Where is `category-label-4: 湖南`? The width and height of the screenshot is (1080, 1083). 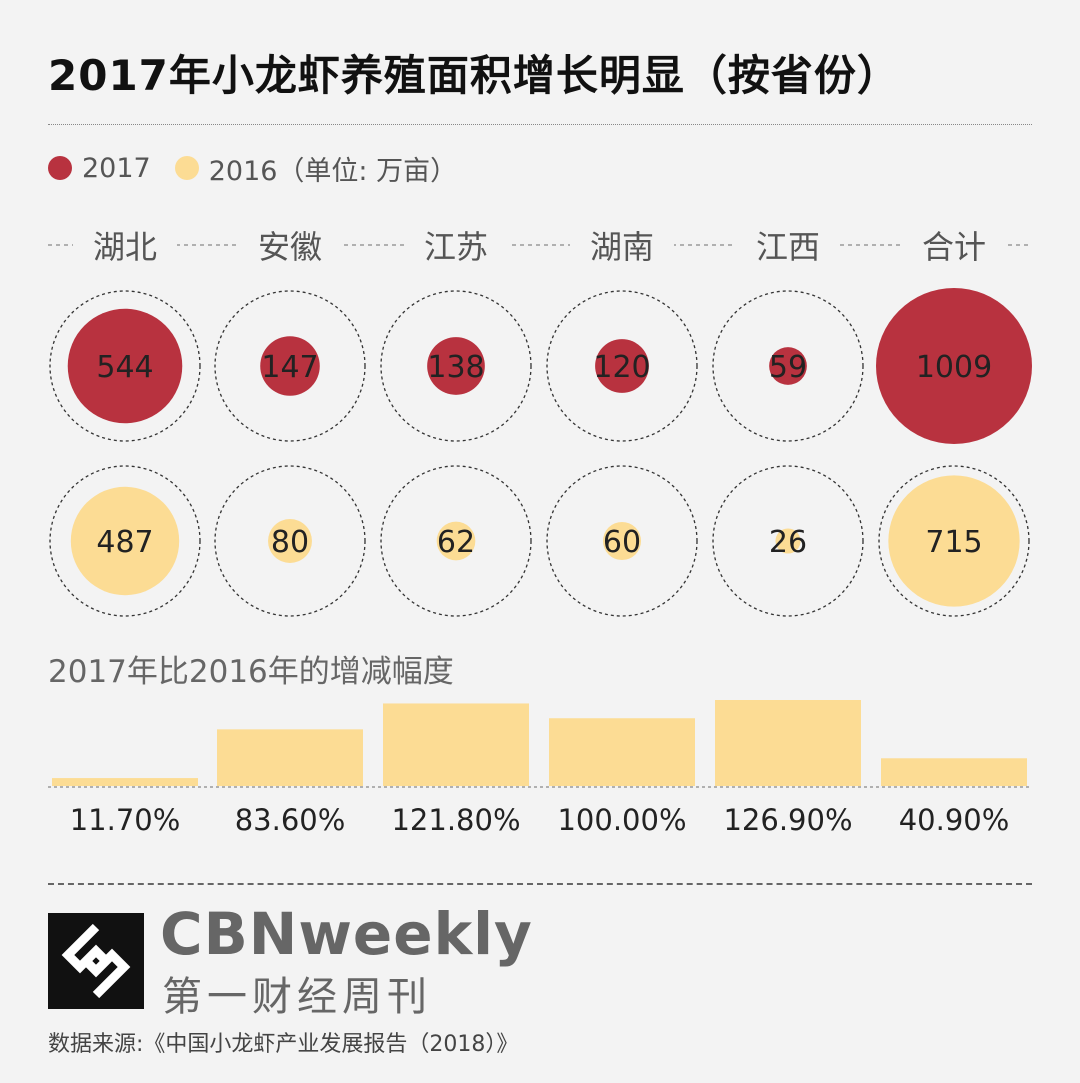
category-label-4: 湖南 is located at coordinates (622, 247).